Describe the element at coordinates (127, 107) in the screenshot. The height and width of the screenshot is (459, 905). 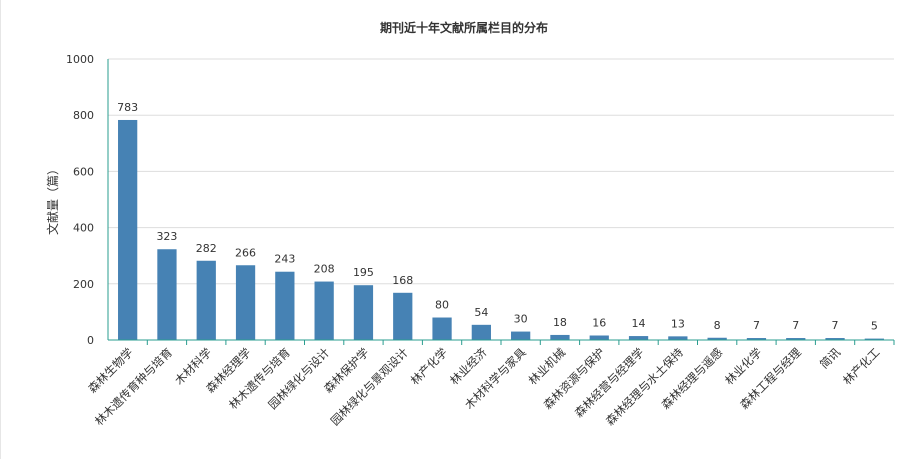
I see `data-label: 783` at that location.